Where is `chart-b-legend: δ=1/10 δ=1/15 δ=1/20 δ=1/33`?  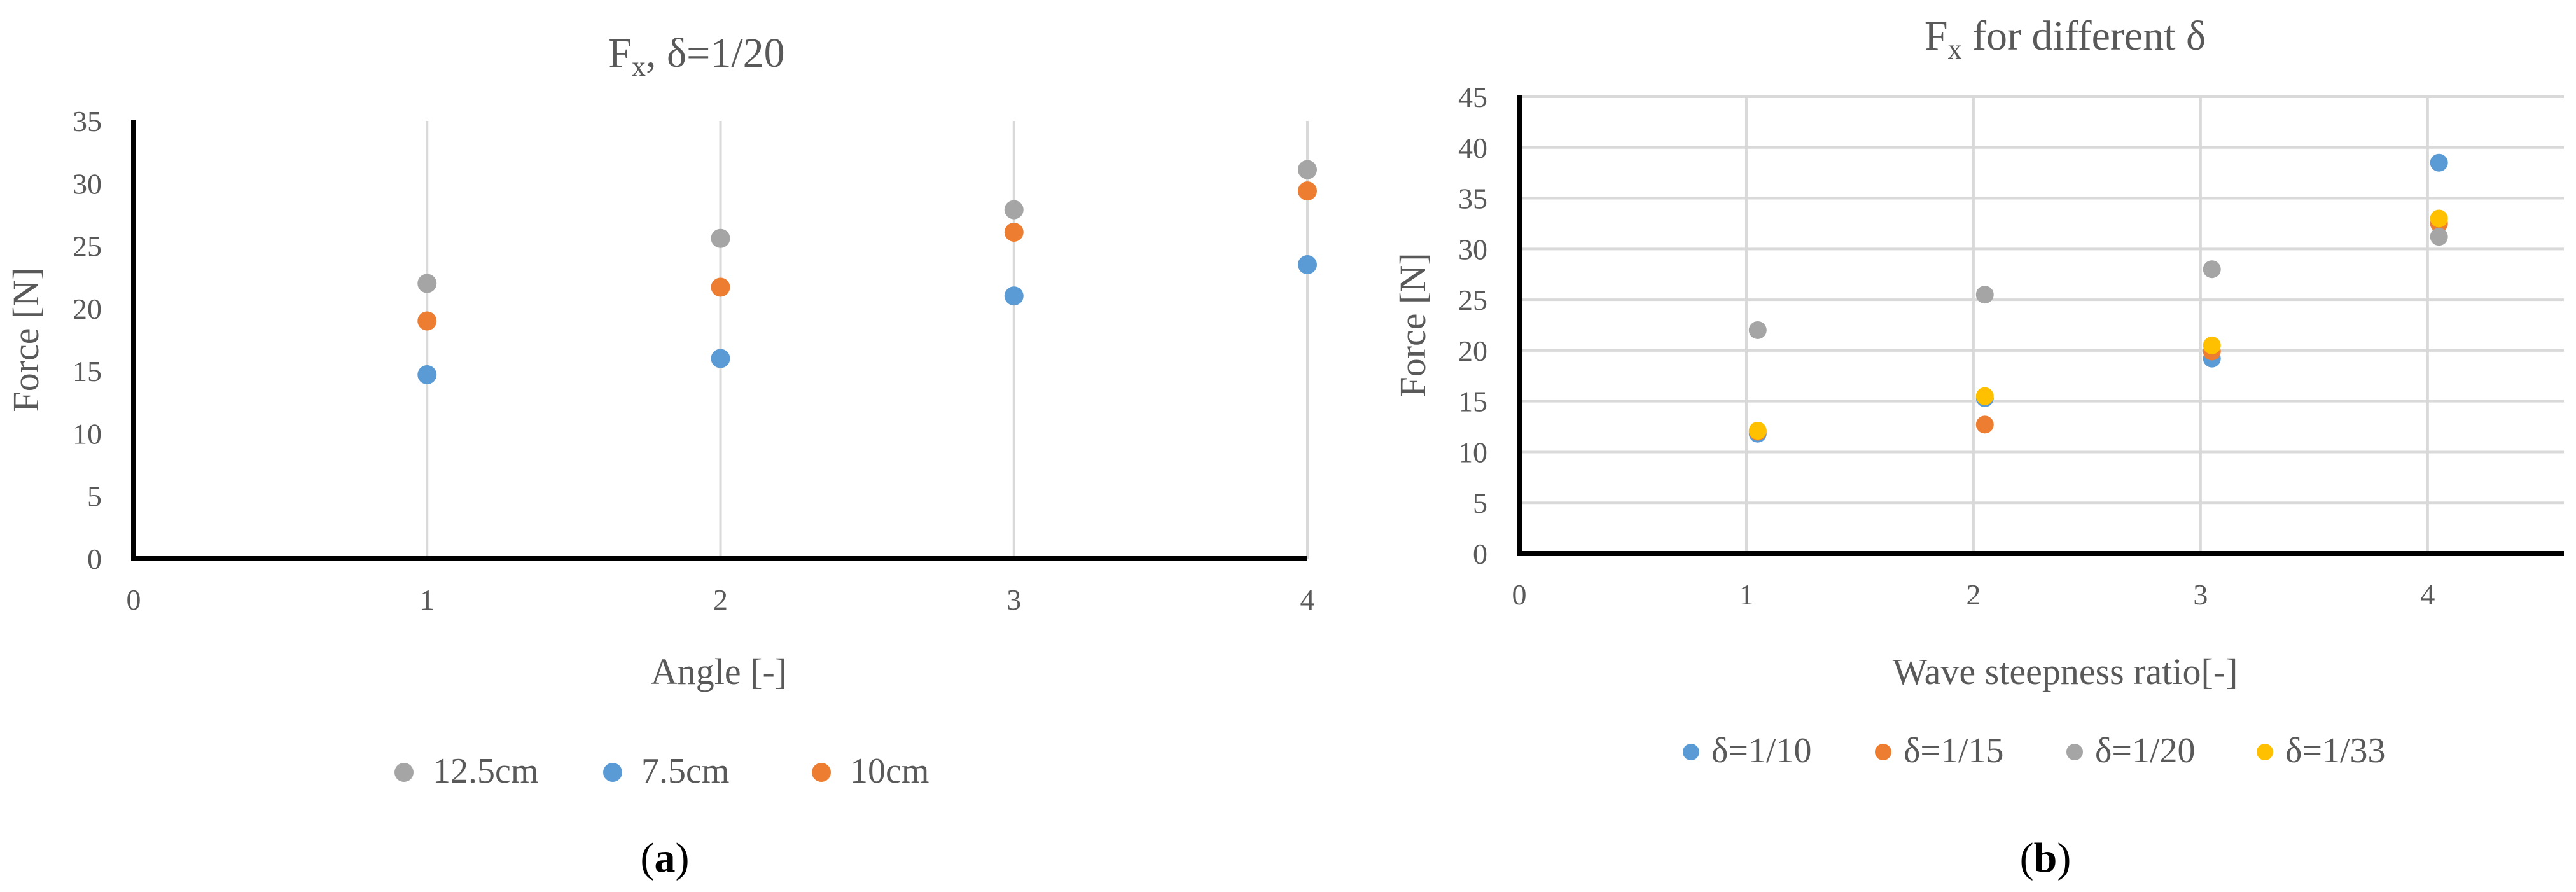 chart-b-legend: δ=1/10 δ=1/15 δ=1/20 δ=1/33 is located at coordinates (2035, 750).